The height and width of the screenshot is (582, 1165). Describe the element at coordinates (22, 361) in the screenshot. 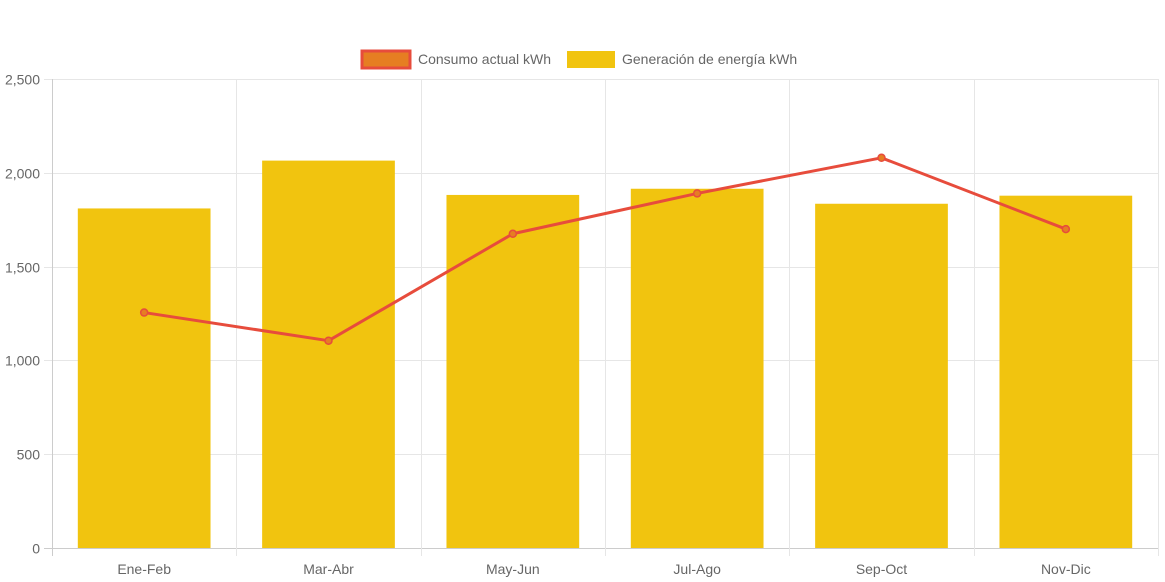

I see `y-tick-label: 1,000` at that location.